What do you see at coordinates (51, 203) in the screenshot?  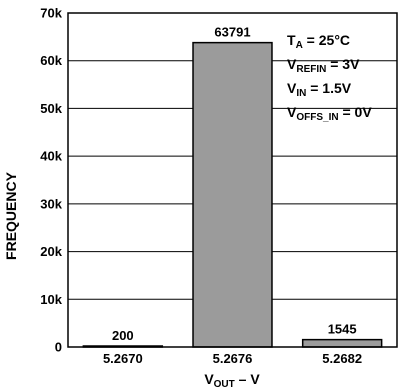 I see `y-tick-label: 30k` at bounding box center [51, 203].